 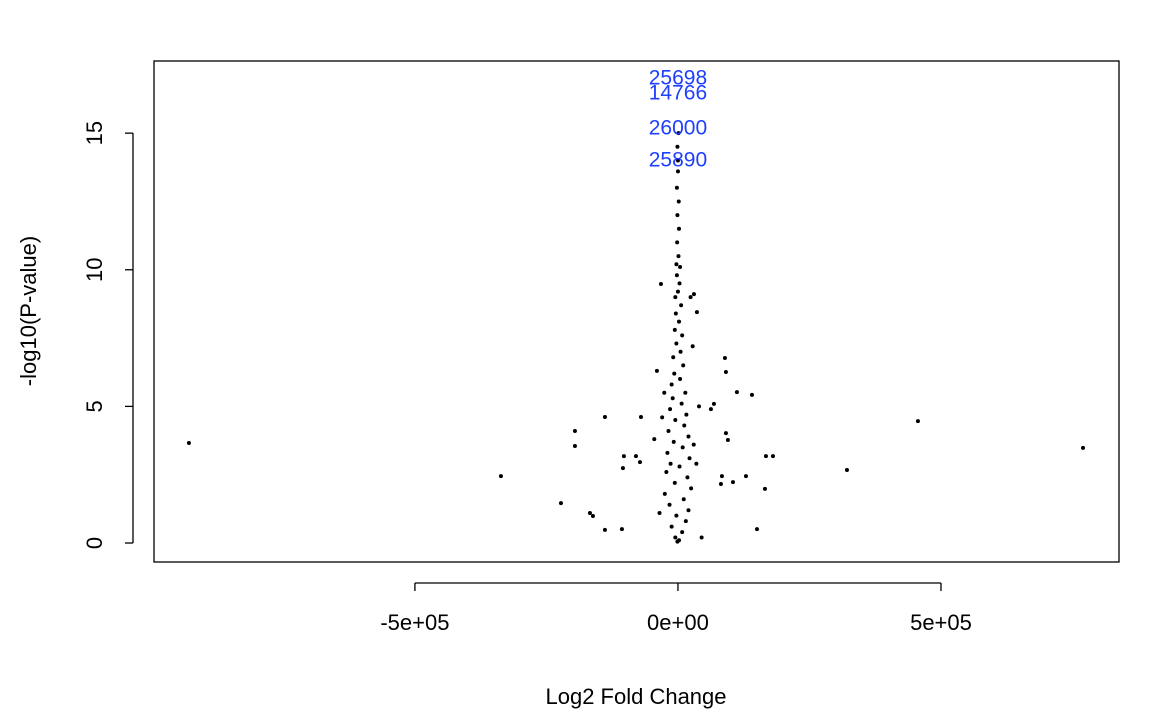 I want to click on y-axis-label: -log10(P-value), so click(x=28, y=311).